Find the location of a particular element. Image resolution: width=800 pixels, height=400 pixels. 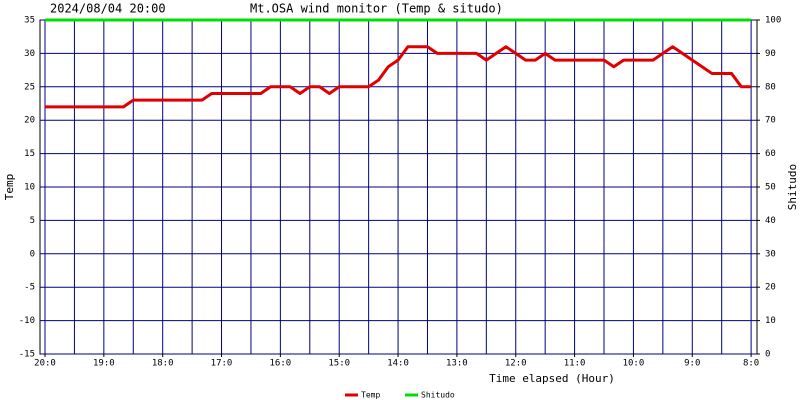

y2-tick-label: 70 is located at coordinates (770, 121).